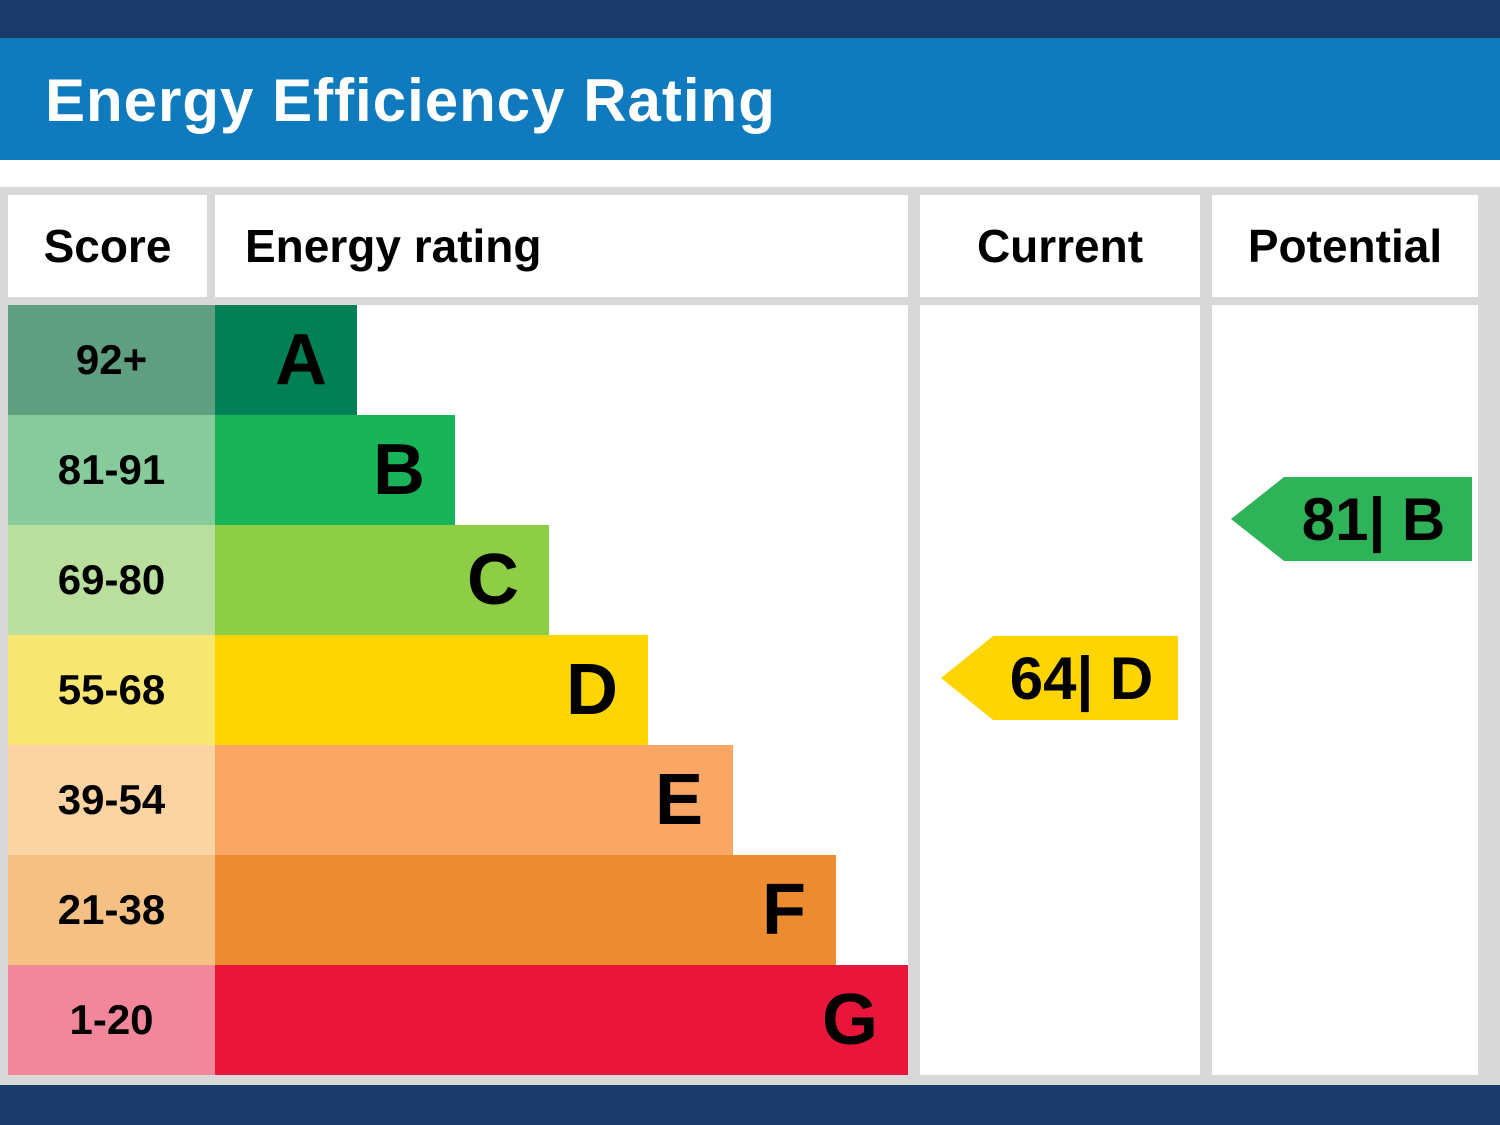 The height and width of the screenshot is (1125, 1500). What do you see at coordinates (111, 800) in the screenshot?
I see `score-cell-e: 39-54` at bounding box center [111, 800].